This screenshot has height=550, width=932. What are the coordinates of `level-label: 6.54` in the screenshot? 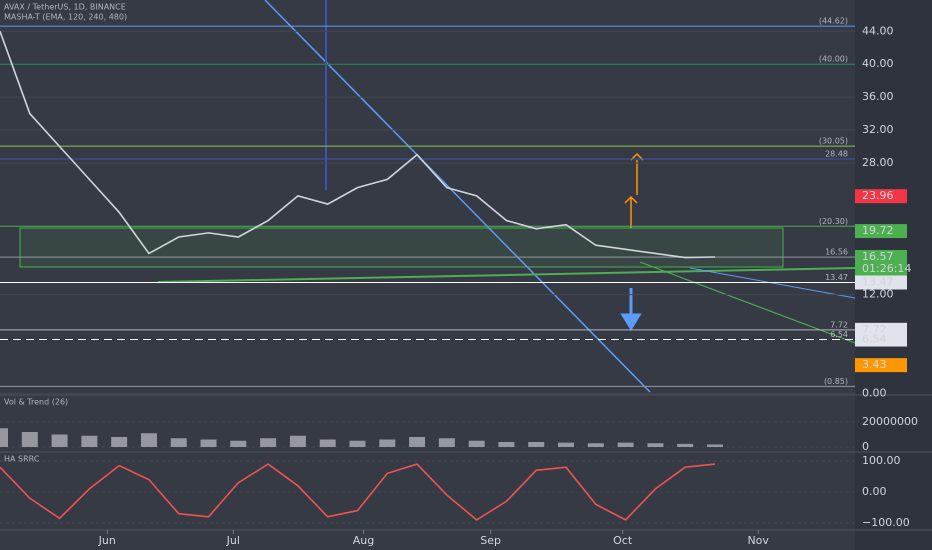 It's located at (839, 334).